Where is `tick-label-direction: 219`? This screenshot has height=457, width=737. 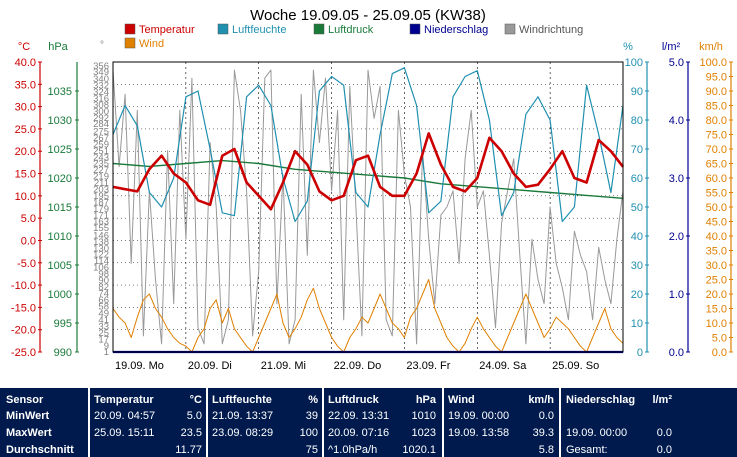
tick-label-direction: 219 is located at coordinates (101, 177).